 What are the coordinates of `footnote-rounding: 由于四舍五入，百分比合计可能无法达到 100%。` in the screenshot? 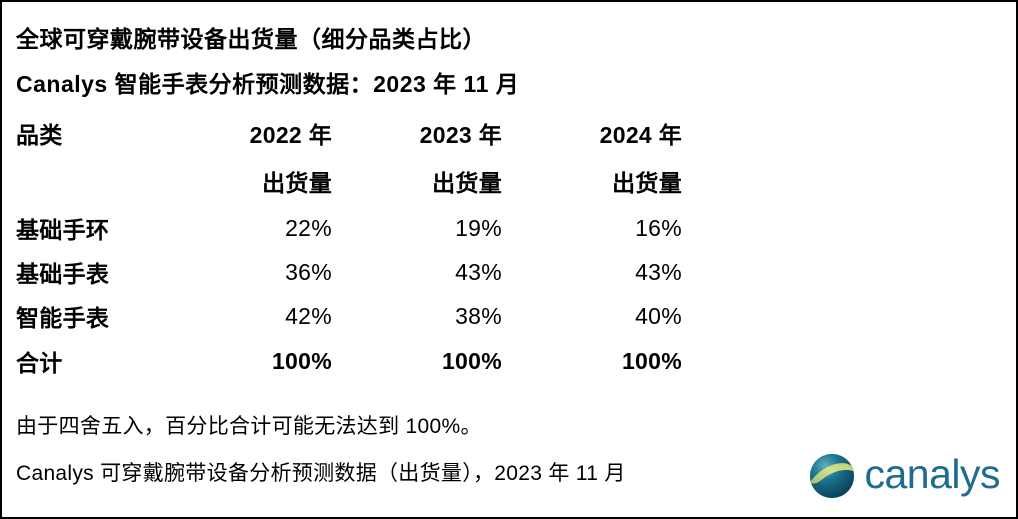 It's located at (249, 427).